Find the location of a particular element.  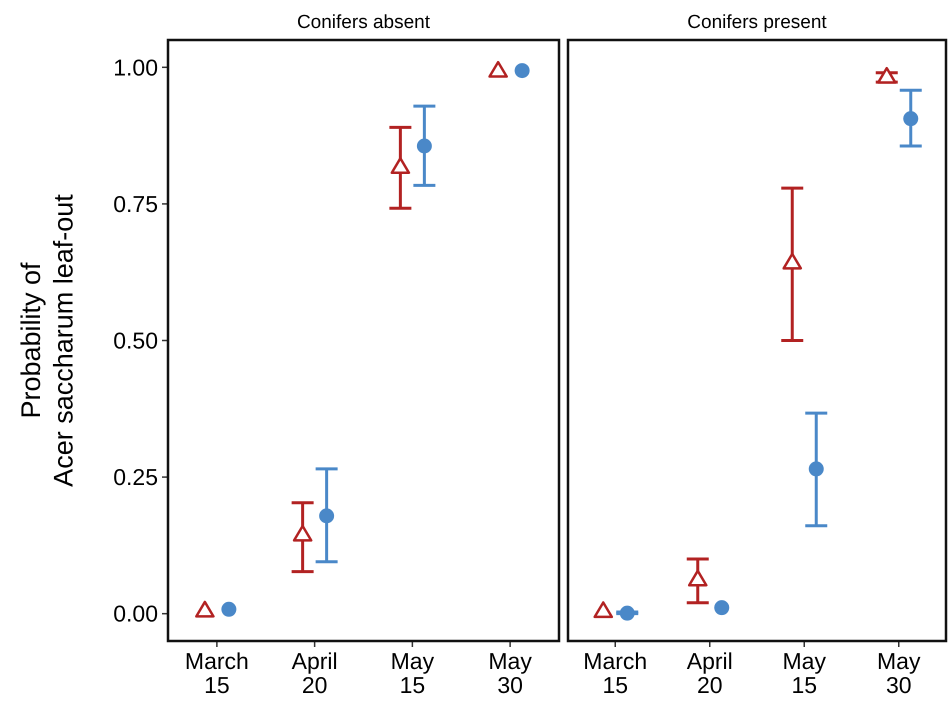

chart-title: Conifers present is located at coordinates (757, 22).